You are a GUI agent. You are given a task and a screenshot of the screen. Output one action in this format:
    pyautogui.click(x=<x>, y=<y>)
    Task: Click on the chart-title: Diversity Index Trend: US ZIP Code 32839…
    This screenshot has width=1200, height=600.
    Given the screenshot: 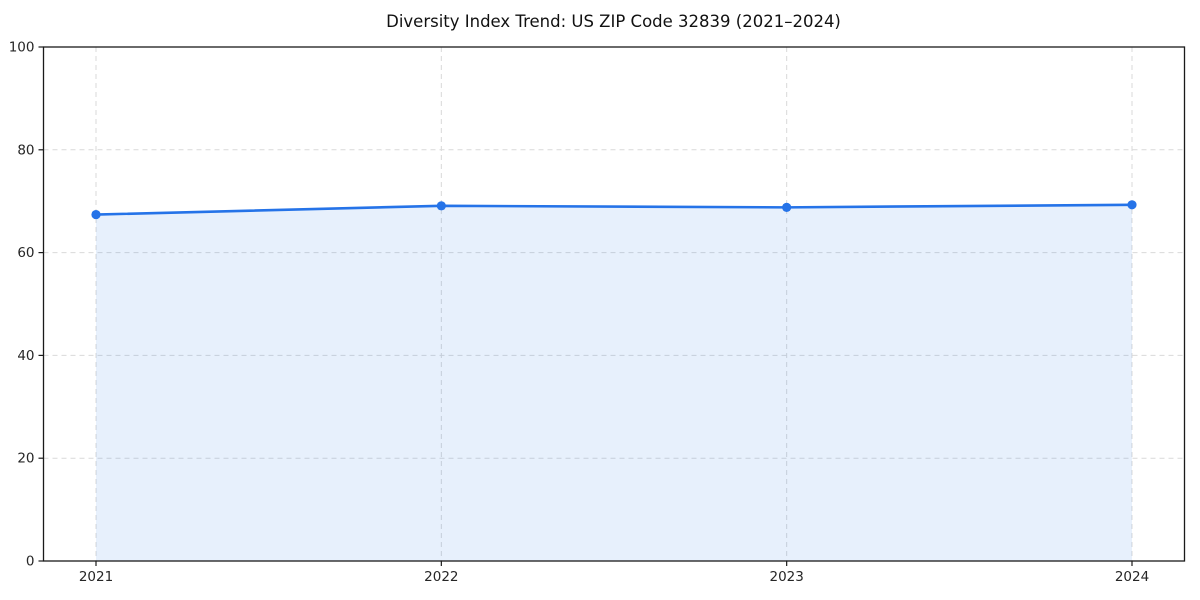 What is the action you would take?
    pyautogui.click(x=613, y=21)
    